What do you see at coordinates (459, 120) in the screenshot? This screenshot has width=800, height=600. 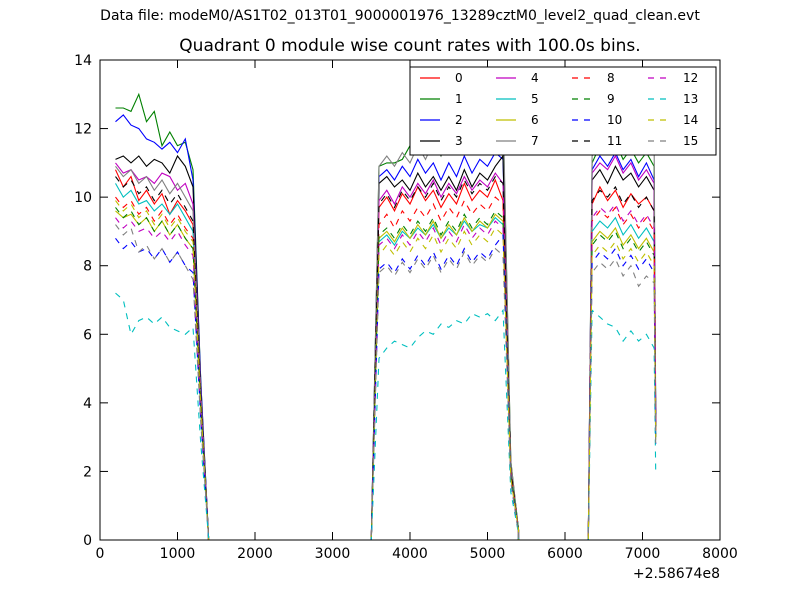 I see `legend-label-2: 2` at bounding box center [459, 120].